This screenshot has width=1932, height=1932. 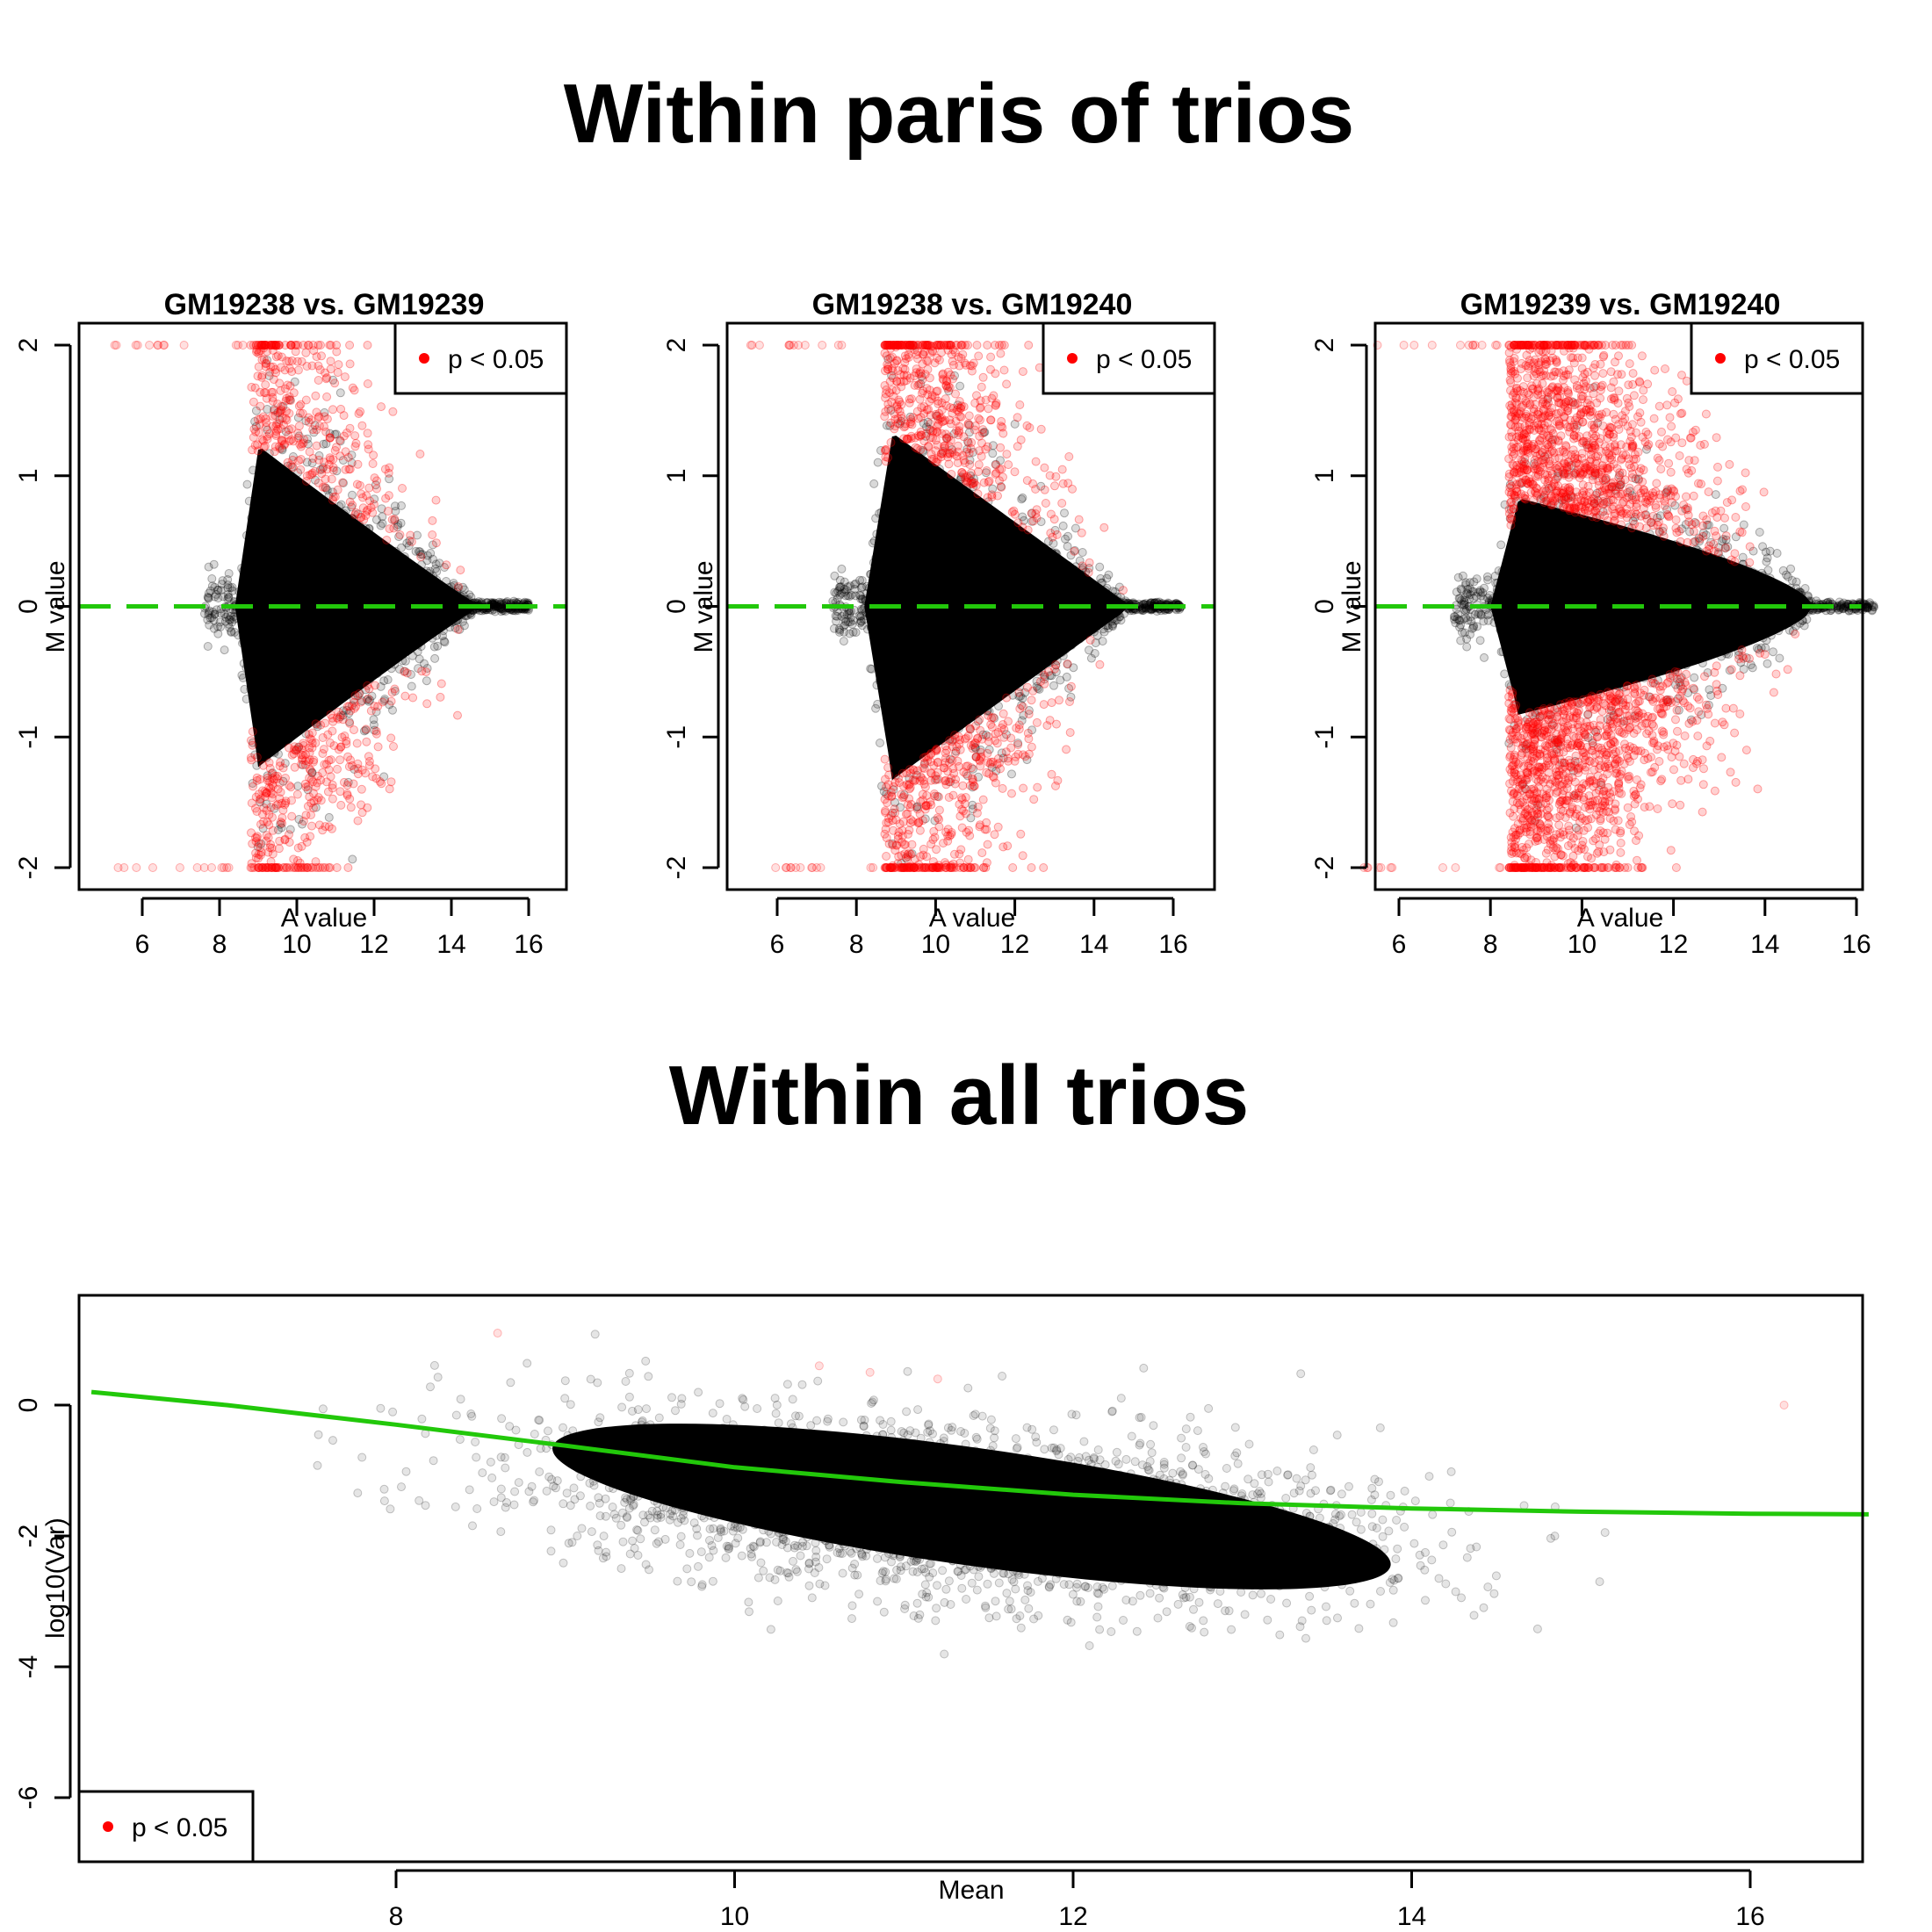 I want to click on y-tick-label: 2, so click(x=28, y=346).